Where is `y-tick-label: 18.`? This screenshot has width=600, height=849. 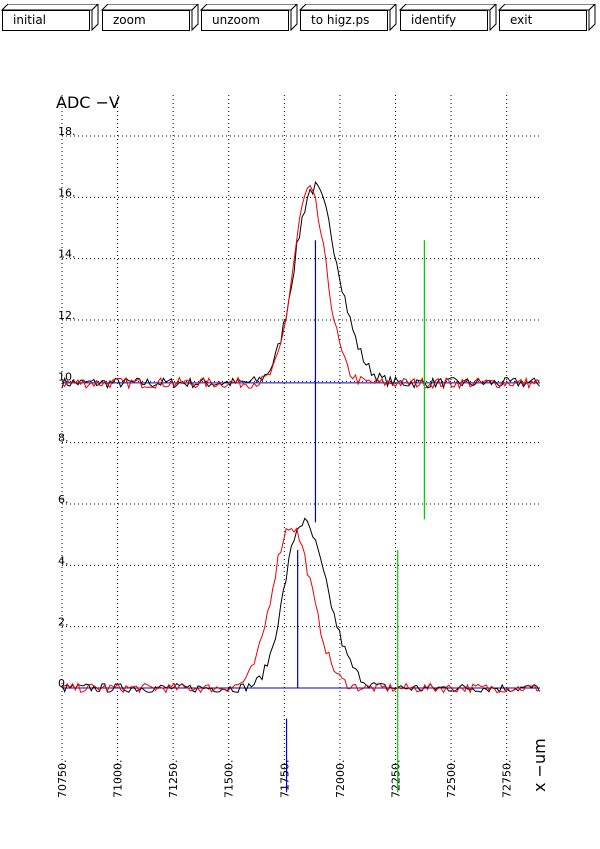
y-tick-label: 18. is located at coordinates (67, 131).